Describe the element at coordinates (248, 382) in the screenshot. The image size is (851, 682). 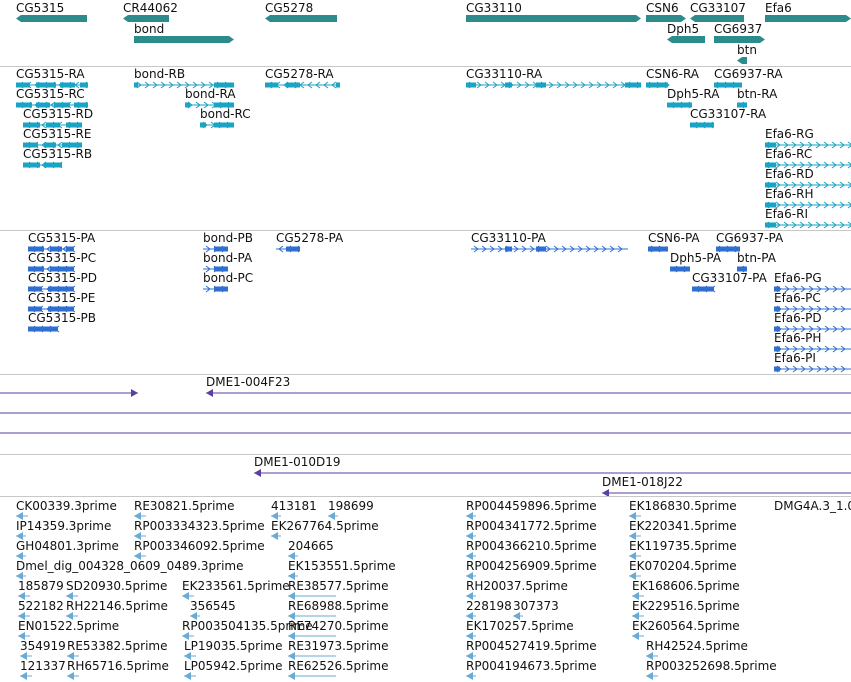
I see `clone-label: DME1-004F23` at that location.